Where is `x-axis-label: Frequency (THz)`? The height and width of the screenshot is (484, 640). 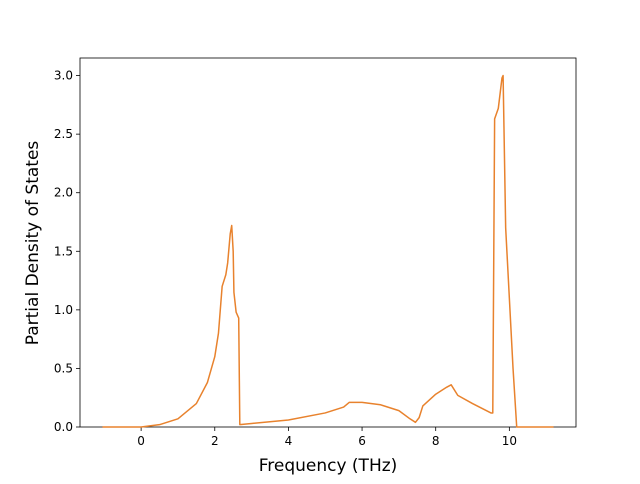 x-axis-label: Frequency (THz) is located at coordinates (328, 466).